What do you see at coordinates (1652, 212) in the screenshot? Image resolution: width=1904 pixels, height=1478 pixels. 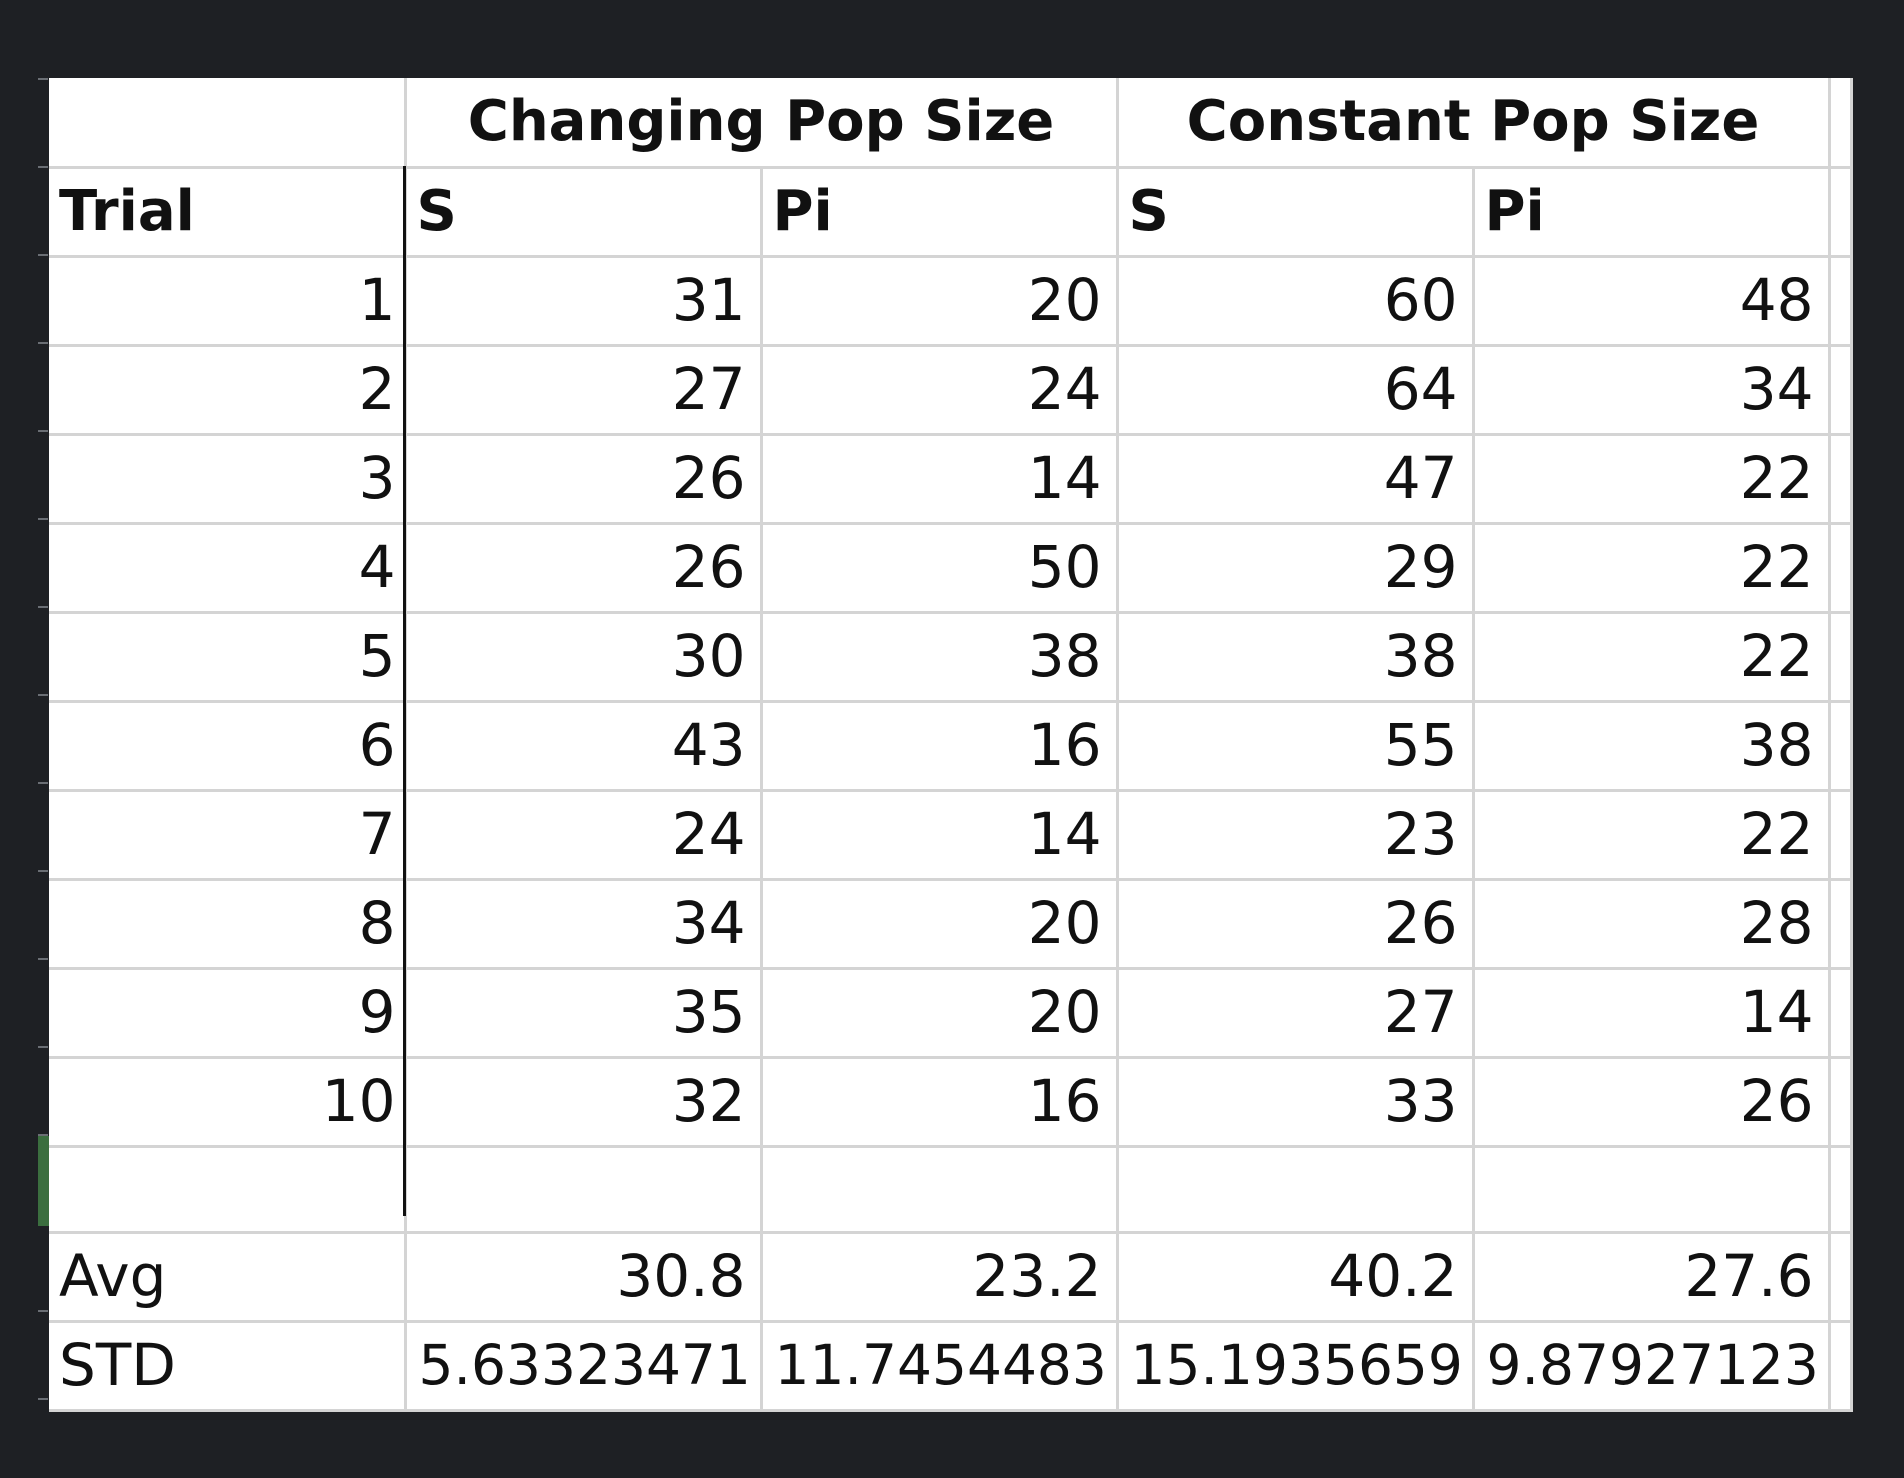 I see `column-header-constant-pi: Pi` at bounding box center [1652, 212].